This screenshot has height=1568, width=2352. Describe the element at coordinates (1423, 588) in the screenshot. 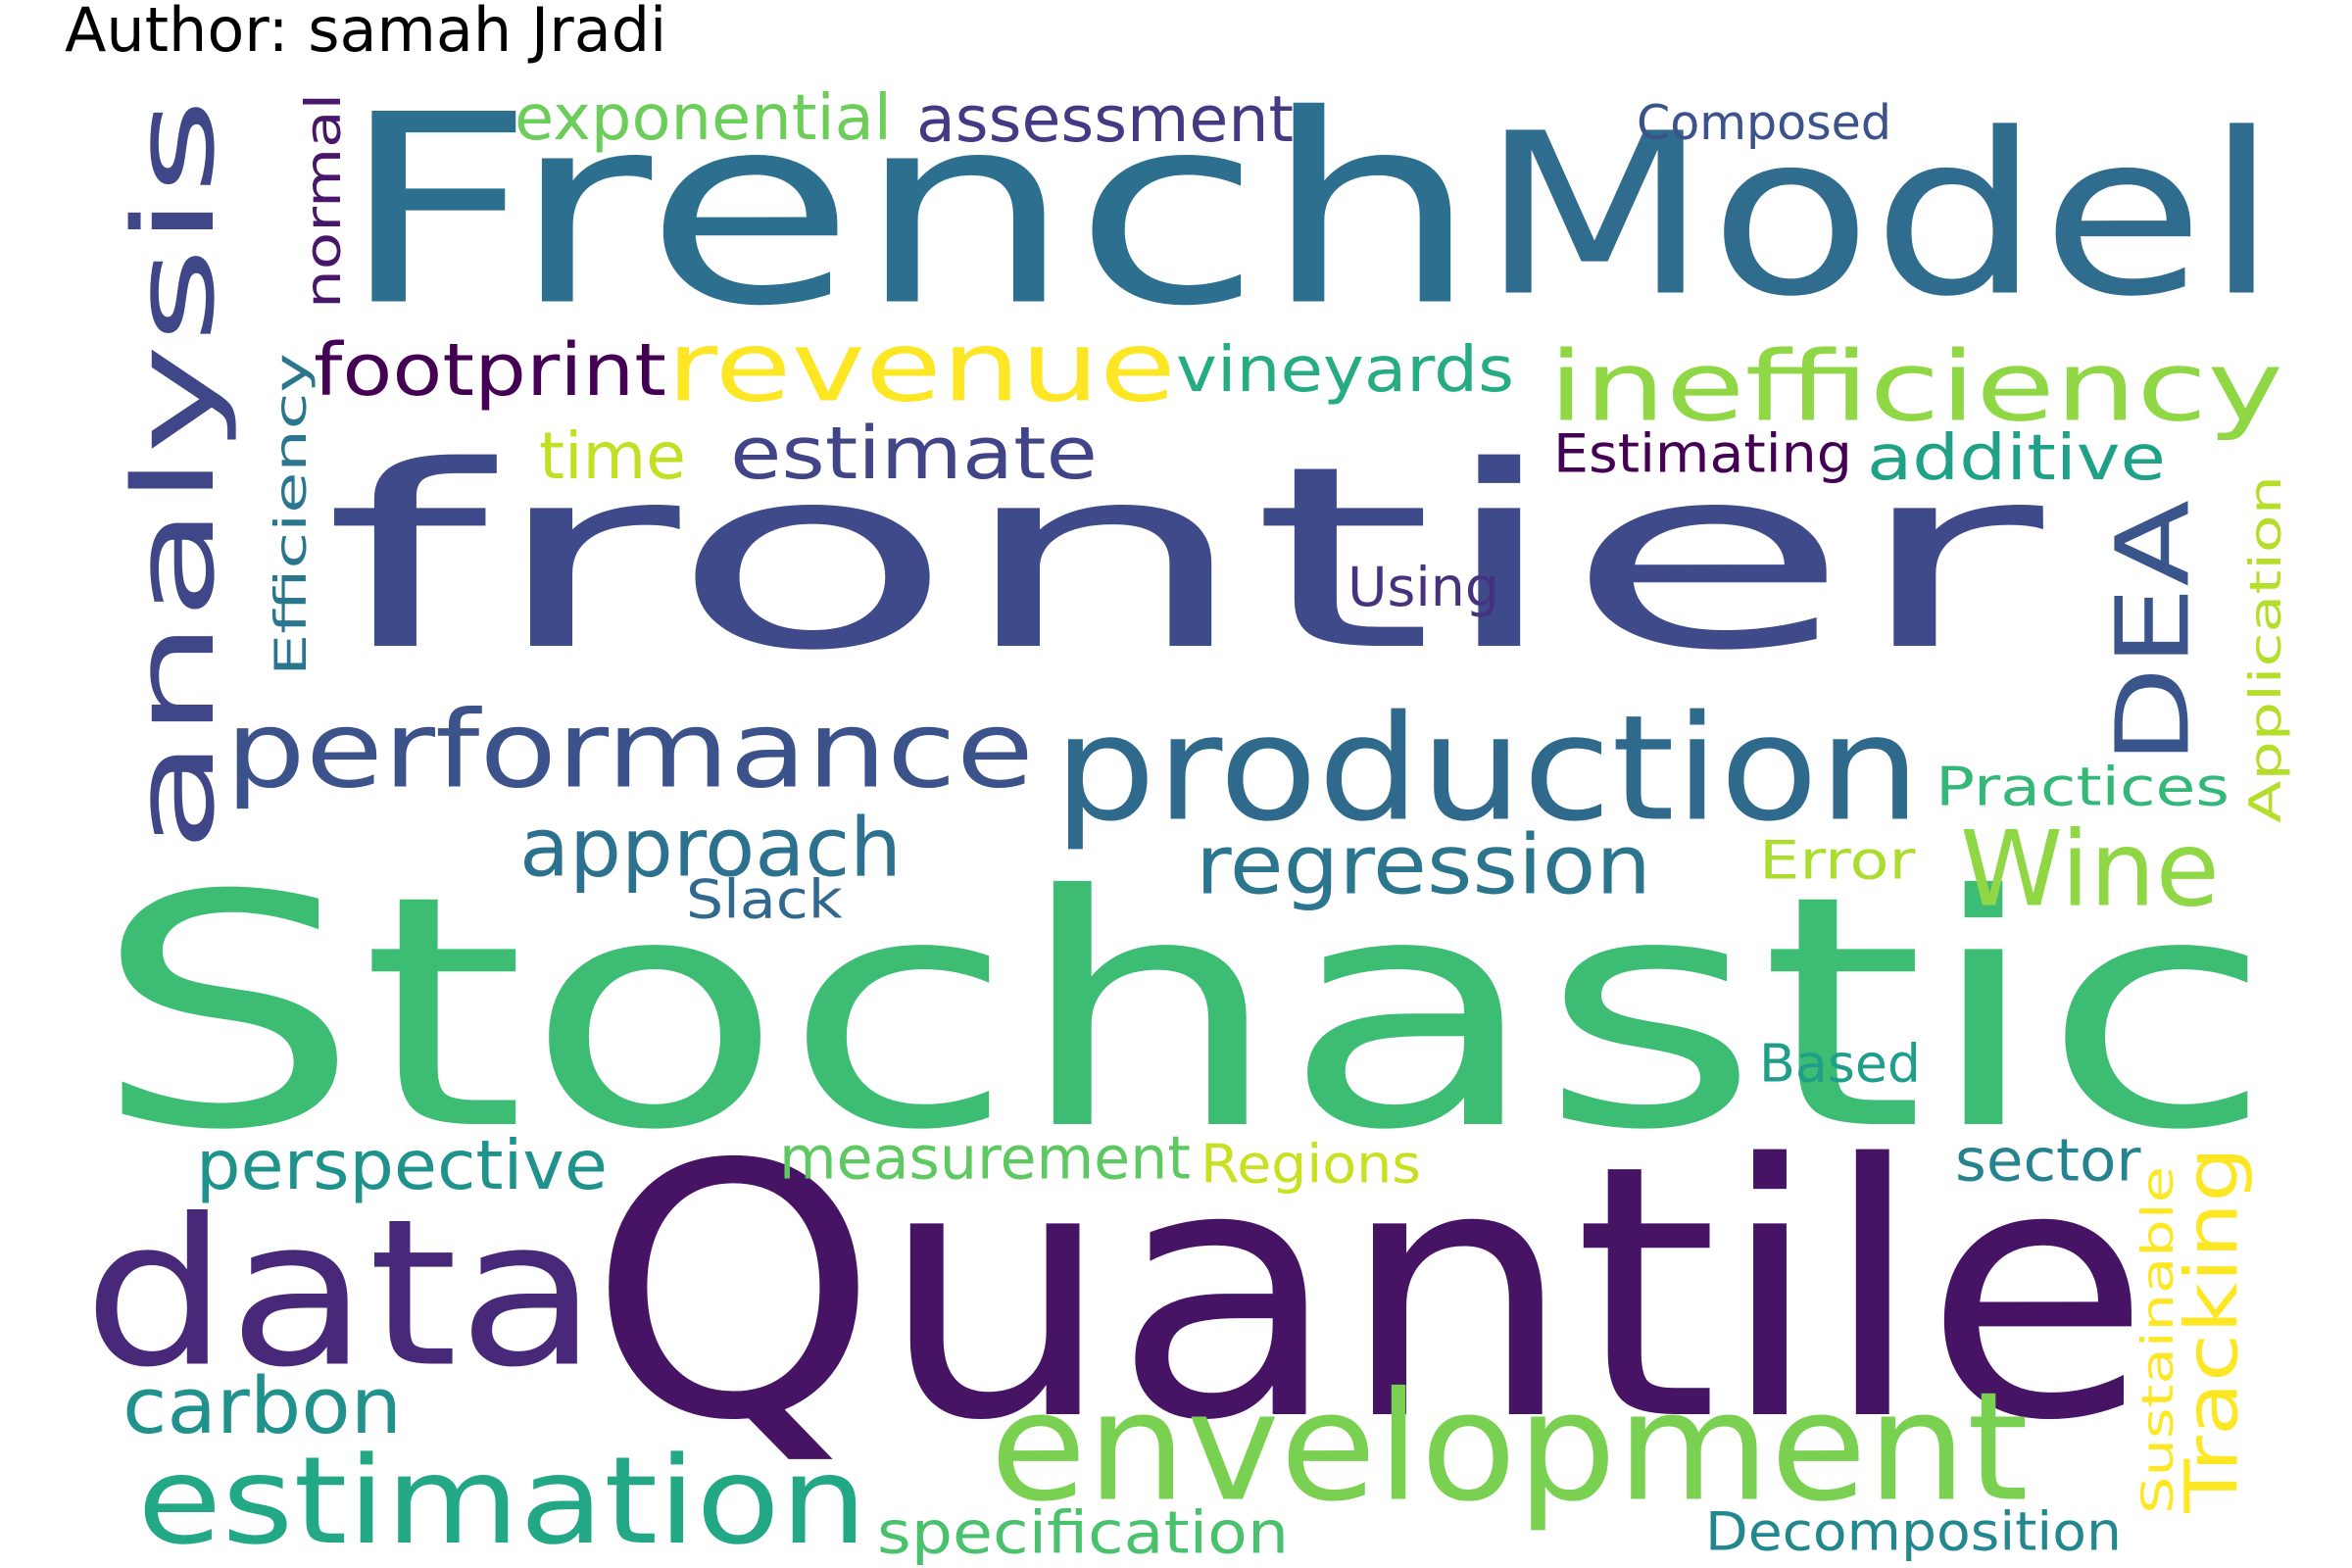

I see `word-using: Using` at that location.